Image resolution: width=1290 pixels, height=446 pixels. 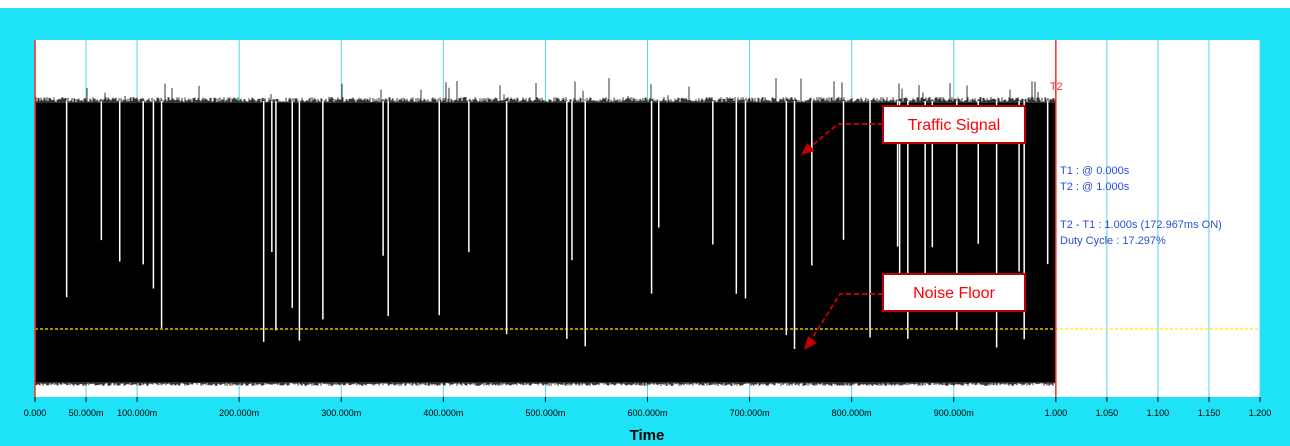 I want to click on duty-cycle-readout: Duty Cycle : 17.297%, so click(x=1113, y=241).